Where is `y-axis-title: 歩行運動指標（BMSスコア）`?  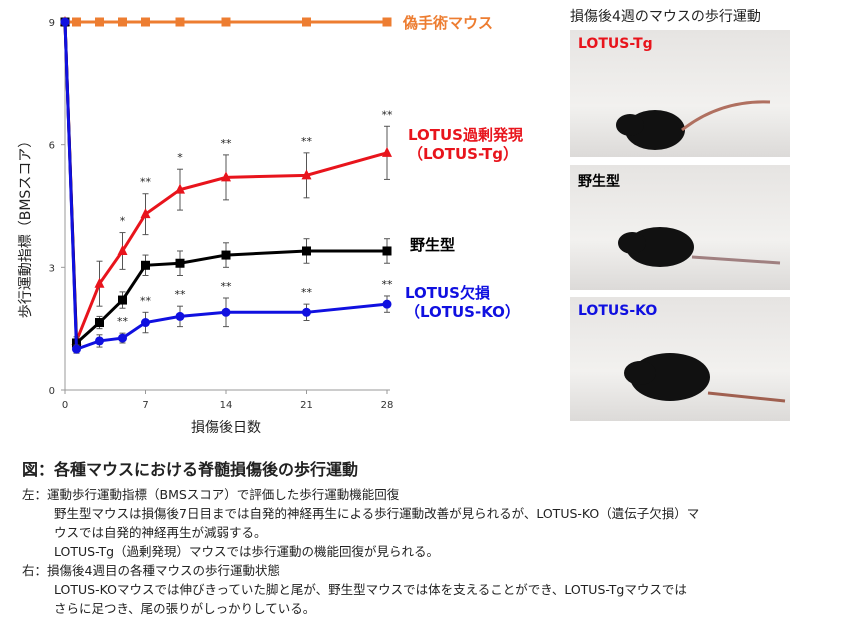 y-axis-title: 歩行運動指標（BMSスコア） is located at coordinates (26, 226).